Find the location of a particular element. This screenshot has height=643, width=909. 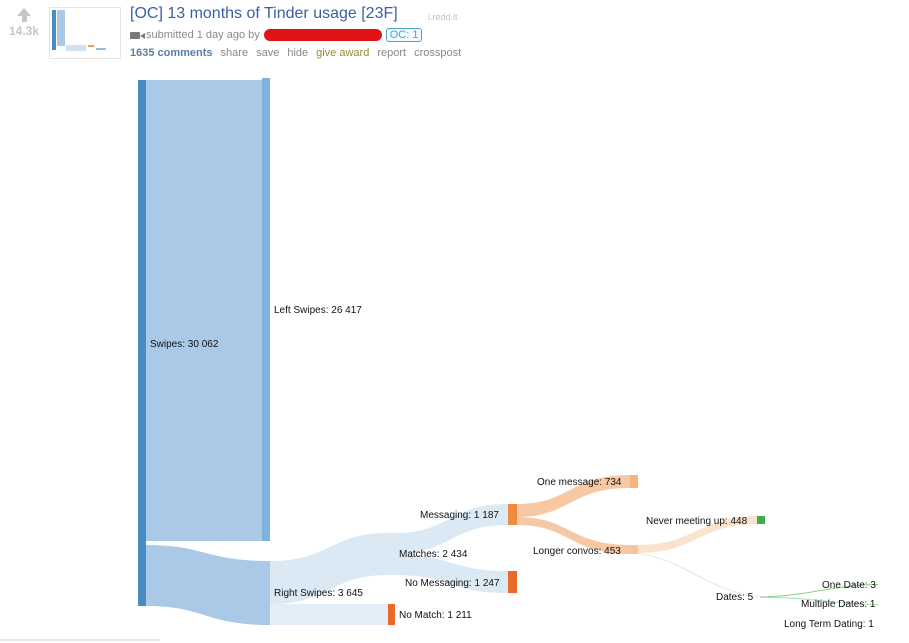

thumbnail is located at coordinates (85, 33).